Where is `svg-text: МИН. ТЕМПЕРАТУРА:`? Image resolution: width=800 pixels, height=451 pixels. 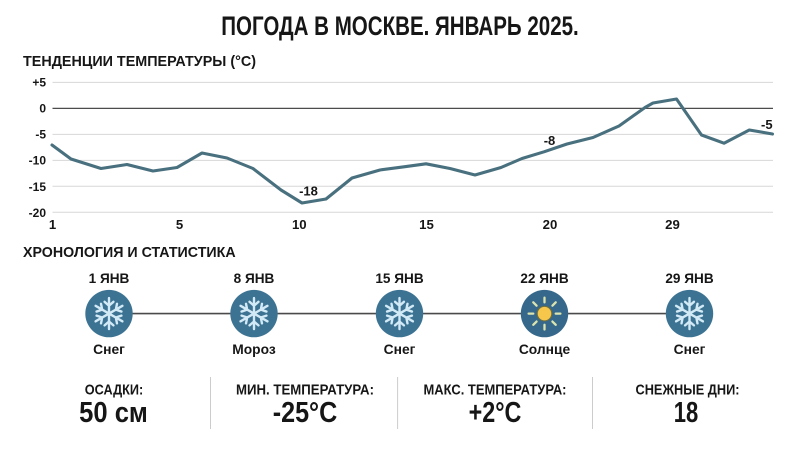 svg-text: МИН. ТЕМПЕРАТУРА: is located at coordinates (305, 390).